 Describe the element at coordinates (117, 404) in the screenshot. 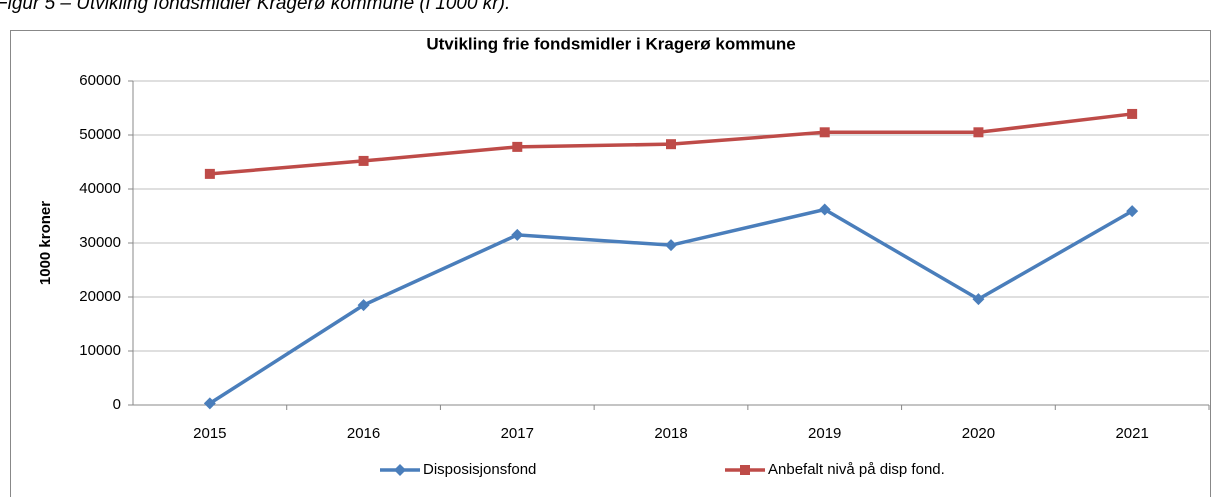

I see `y-tick-label: 0` at that location.